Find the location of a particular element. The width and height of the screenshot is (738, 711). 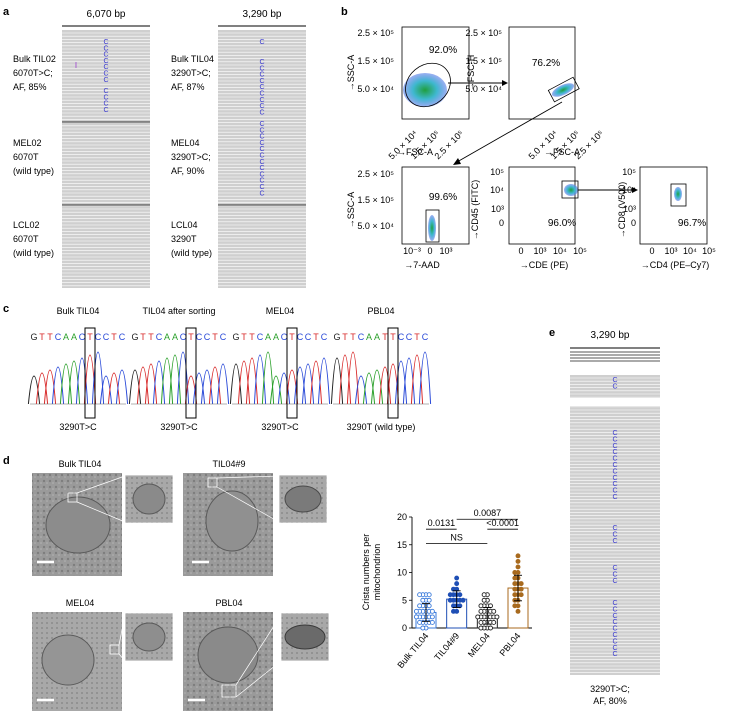

flow-xlabel-1: →FSC-A is located at coordinates (415, 152).